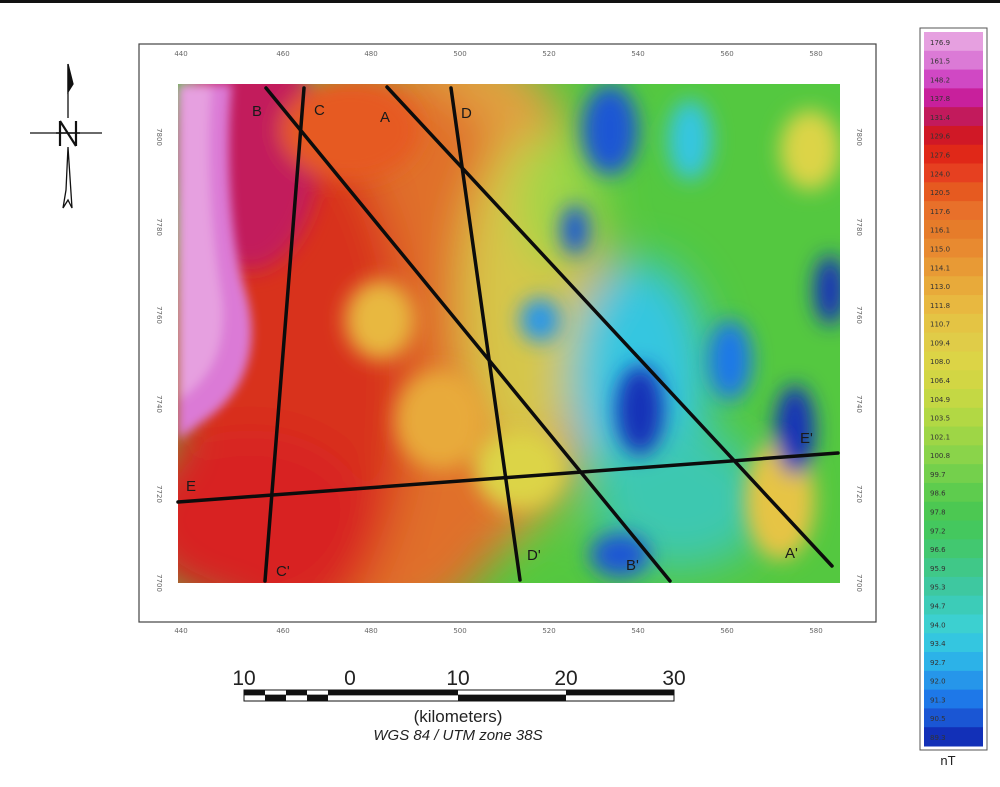 Image resolution: width=1000 pixels, height=787 pixels. Describe the element at coordinates (673, 678) in the screenshot. I see `scale-tick-label: 30` at that location.